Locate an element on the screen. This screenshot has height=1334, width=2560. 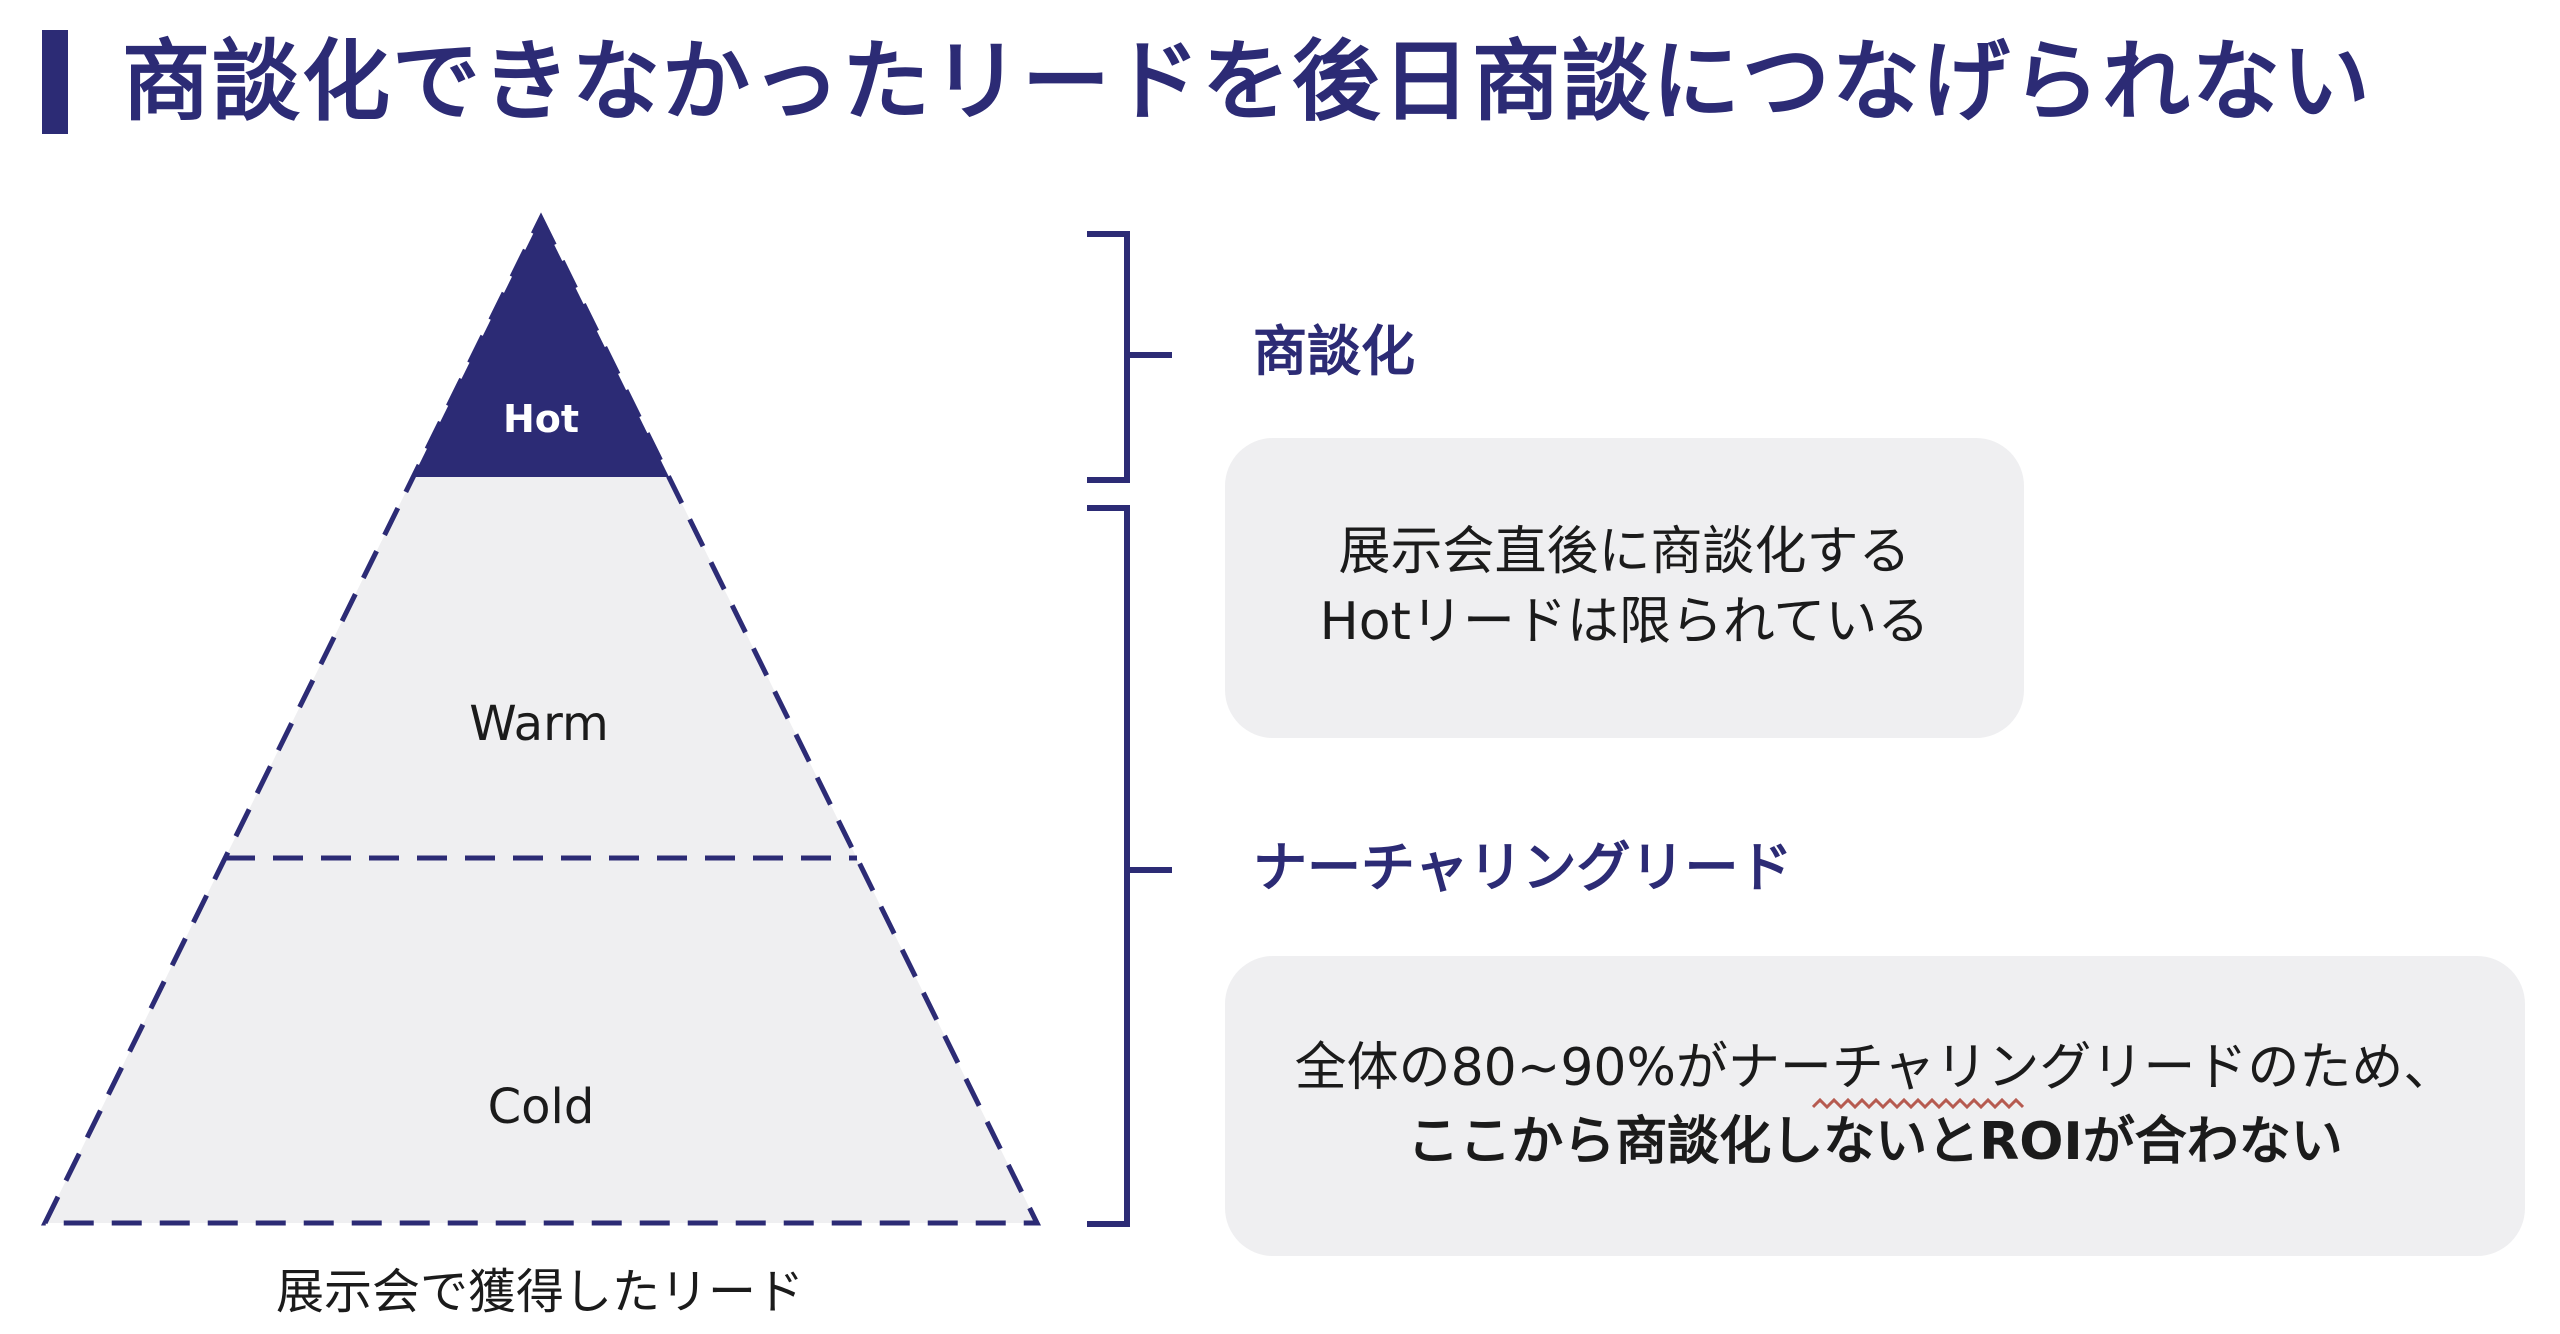
bracket-hot is located at coordinates (1108, 357).